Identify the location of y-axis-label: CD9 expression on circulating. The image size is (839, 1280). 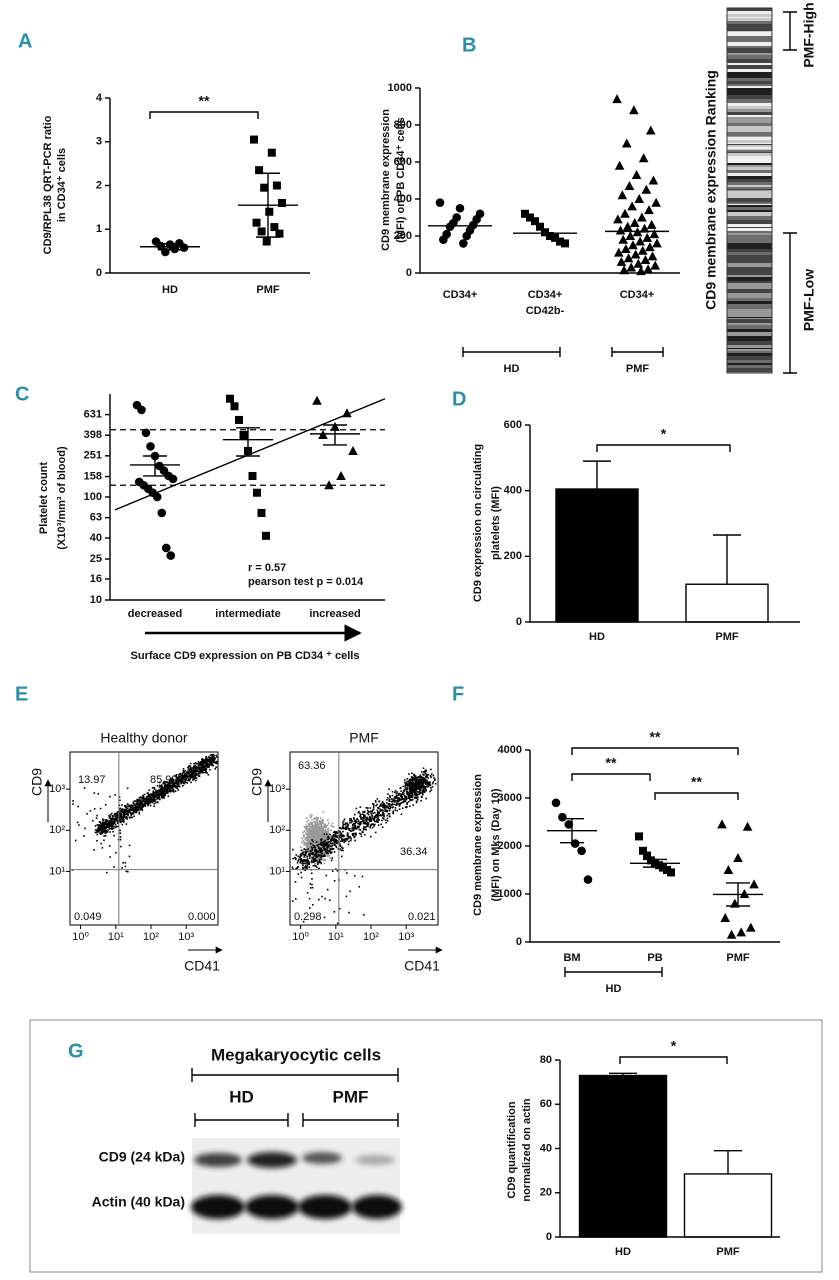
(478, 523).